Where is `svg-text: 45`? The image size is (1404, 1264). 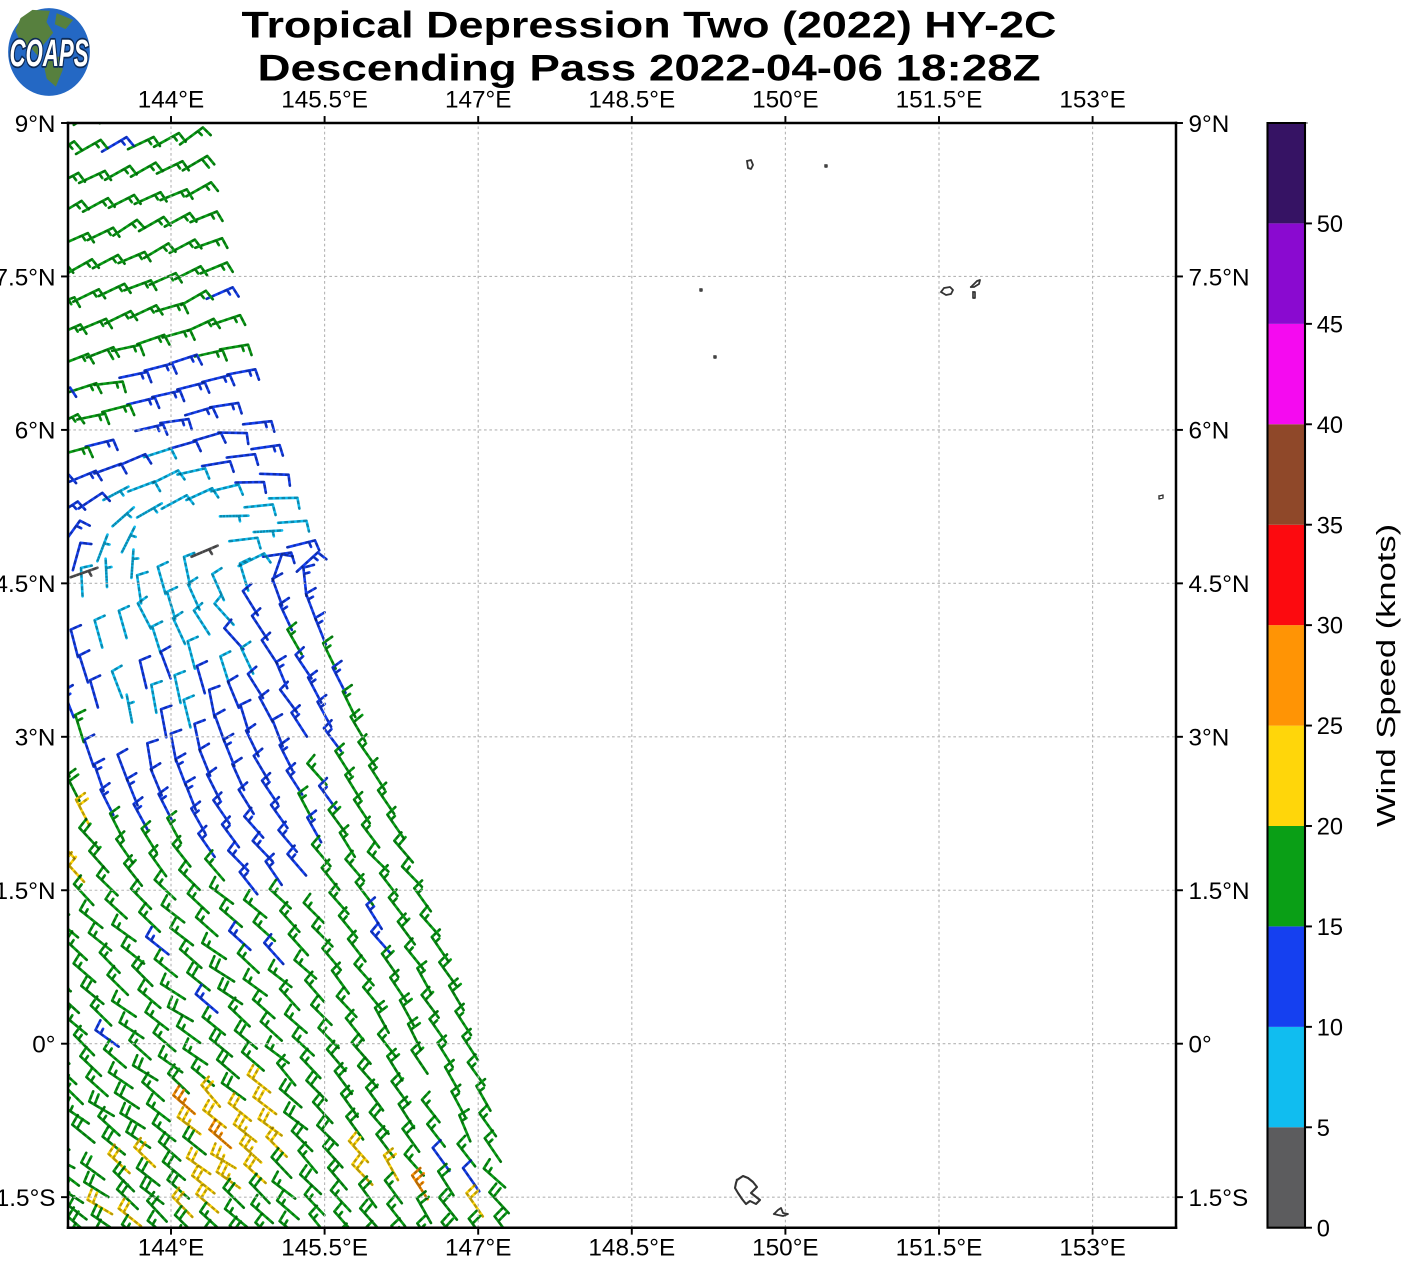
svg-text: 45 is located at coordinates (1330, 325).